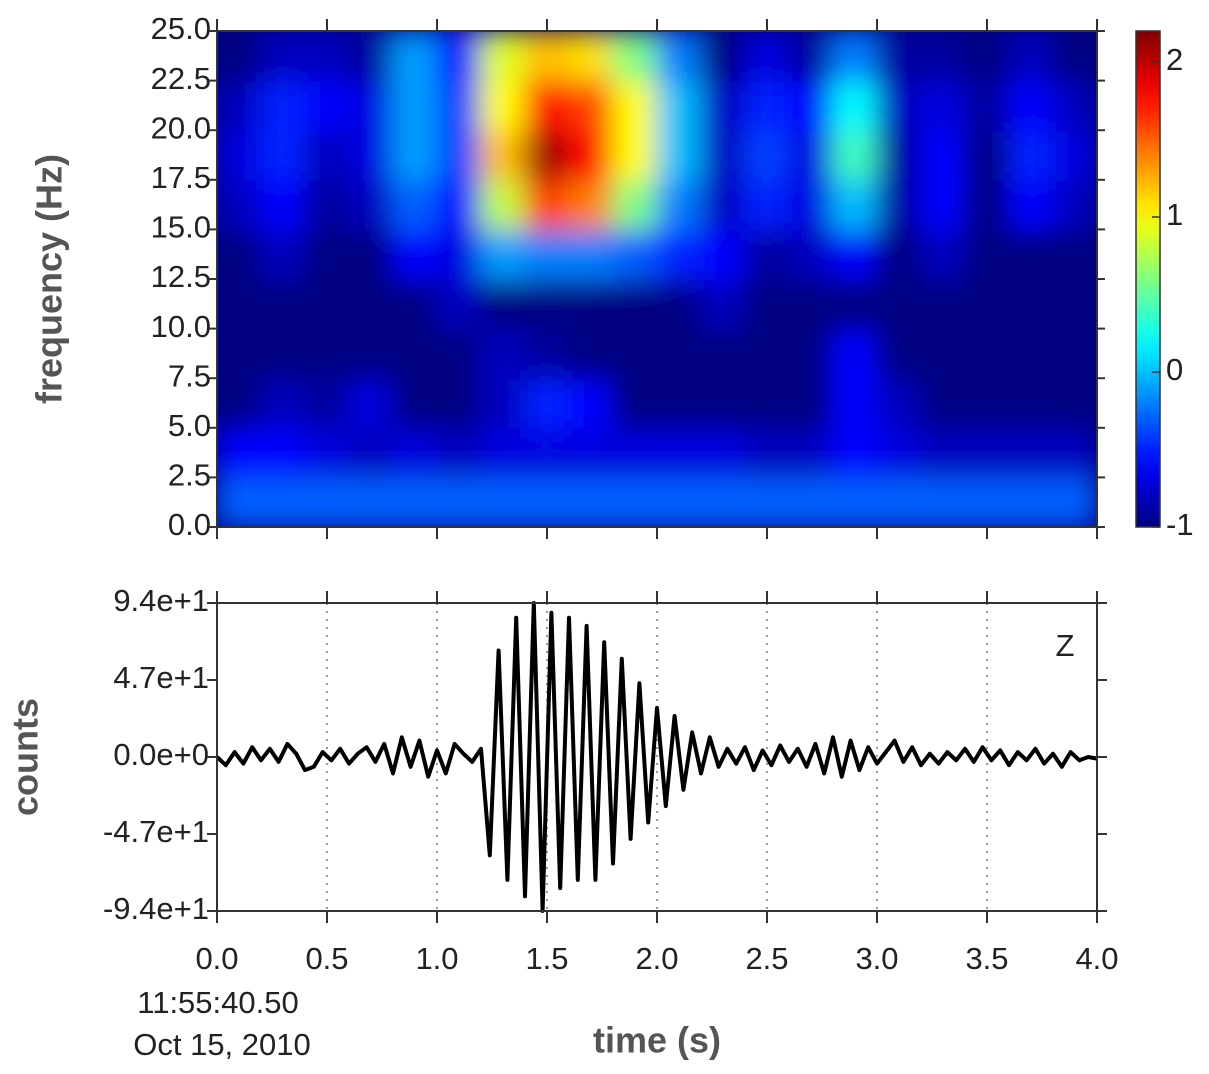 This screenshot has width=1209, height=1074. I want to click on y-tick-label: 0.0e+0, so click(161, 754).